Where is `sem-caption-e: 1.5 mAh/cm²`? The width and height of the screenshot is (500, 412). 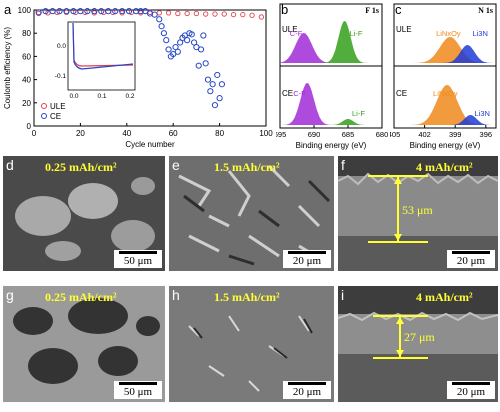
sem-caption-e: 1.5 mAh/cm² is located at coordinates (247, 167).